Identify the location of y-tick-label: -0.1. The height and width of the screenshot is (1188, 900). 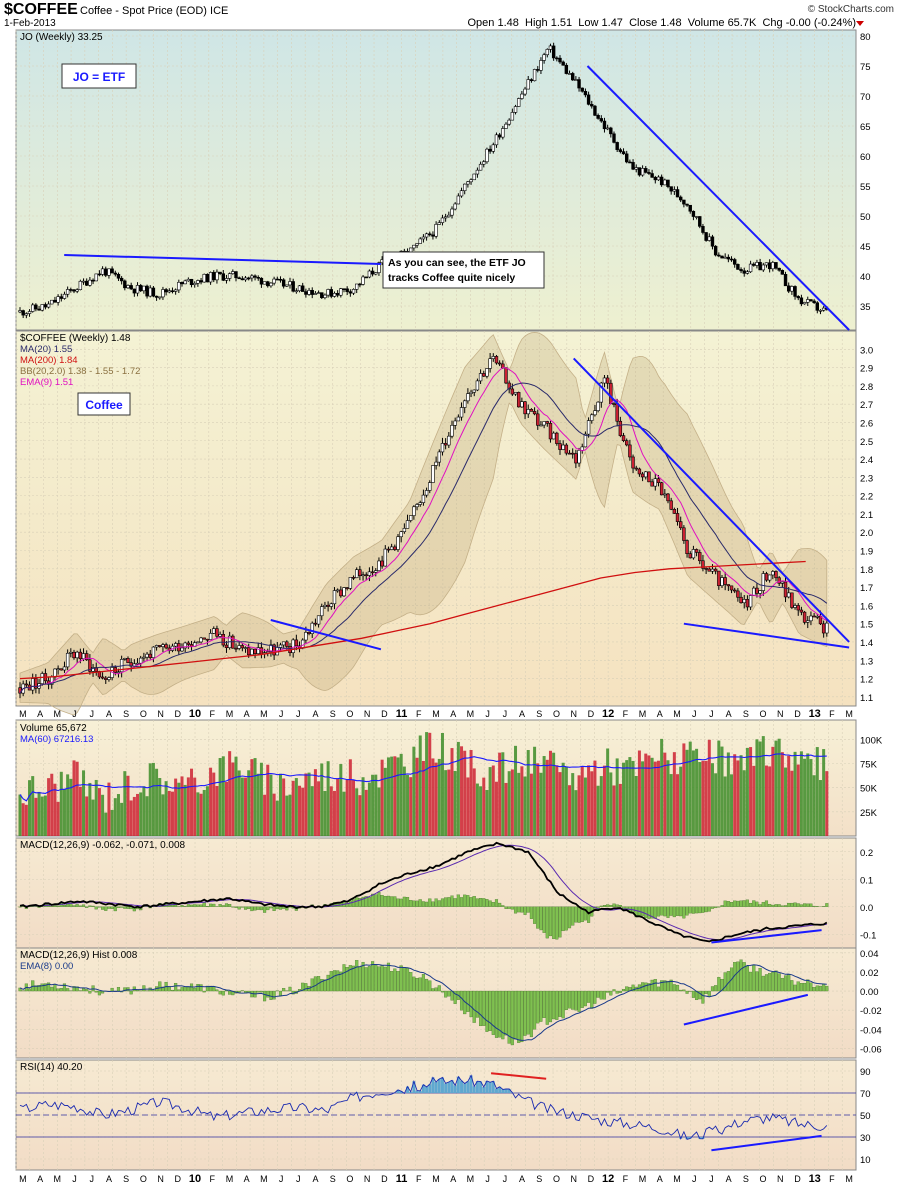
(868, 935).